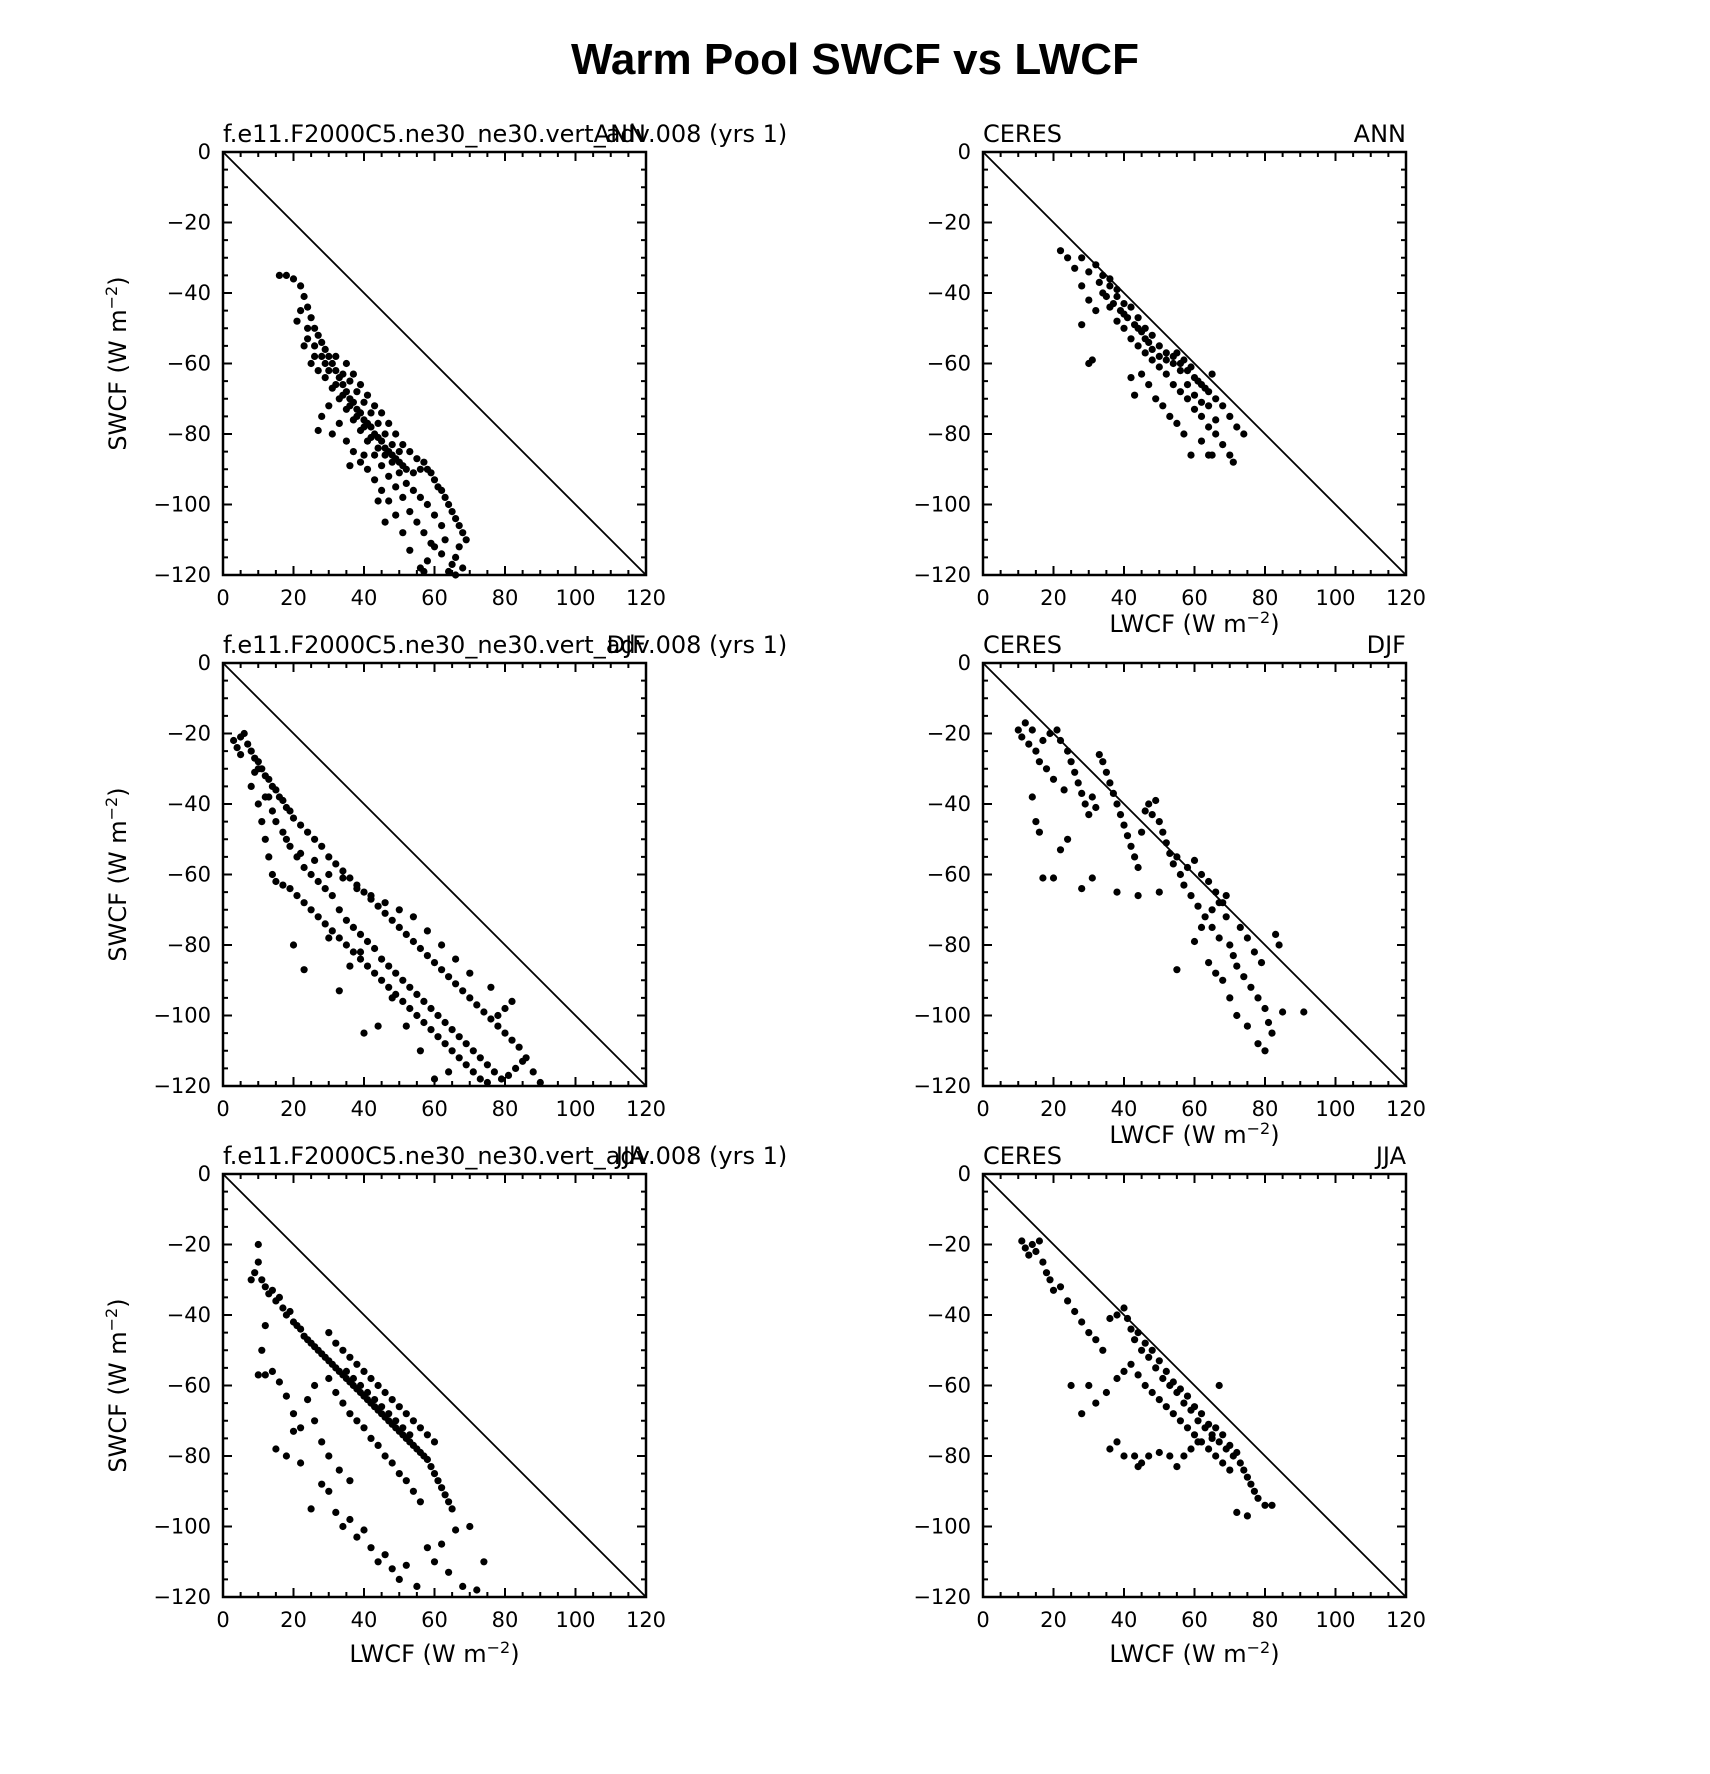 The height and width of the screenshot is (1774, 1710). Describe the element at coordinates (222, 1109) in the screenshot. I see `x-tick-label: 0` at that location.